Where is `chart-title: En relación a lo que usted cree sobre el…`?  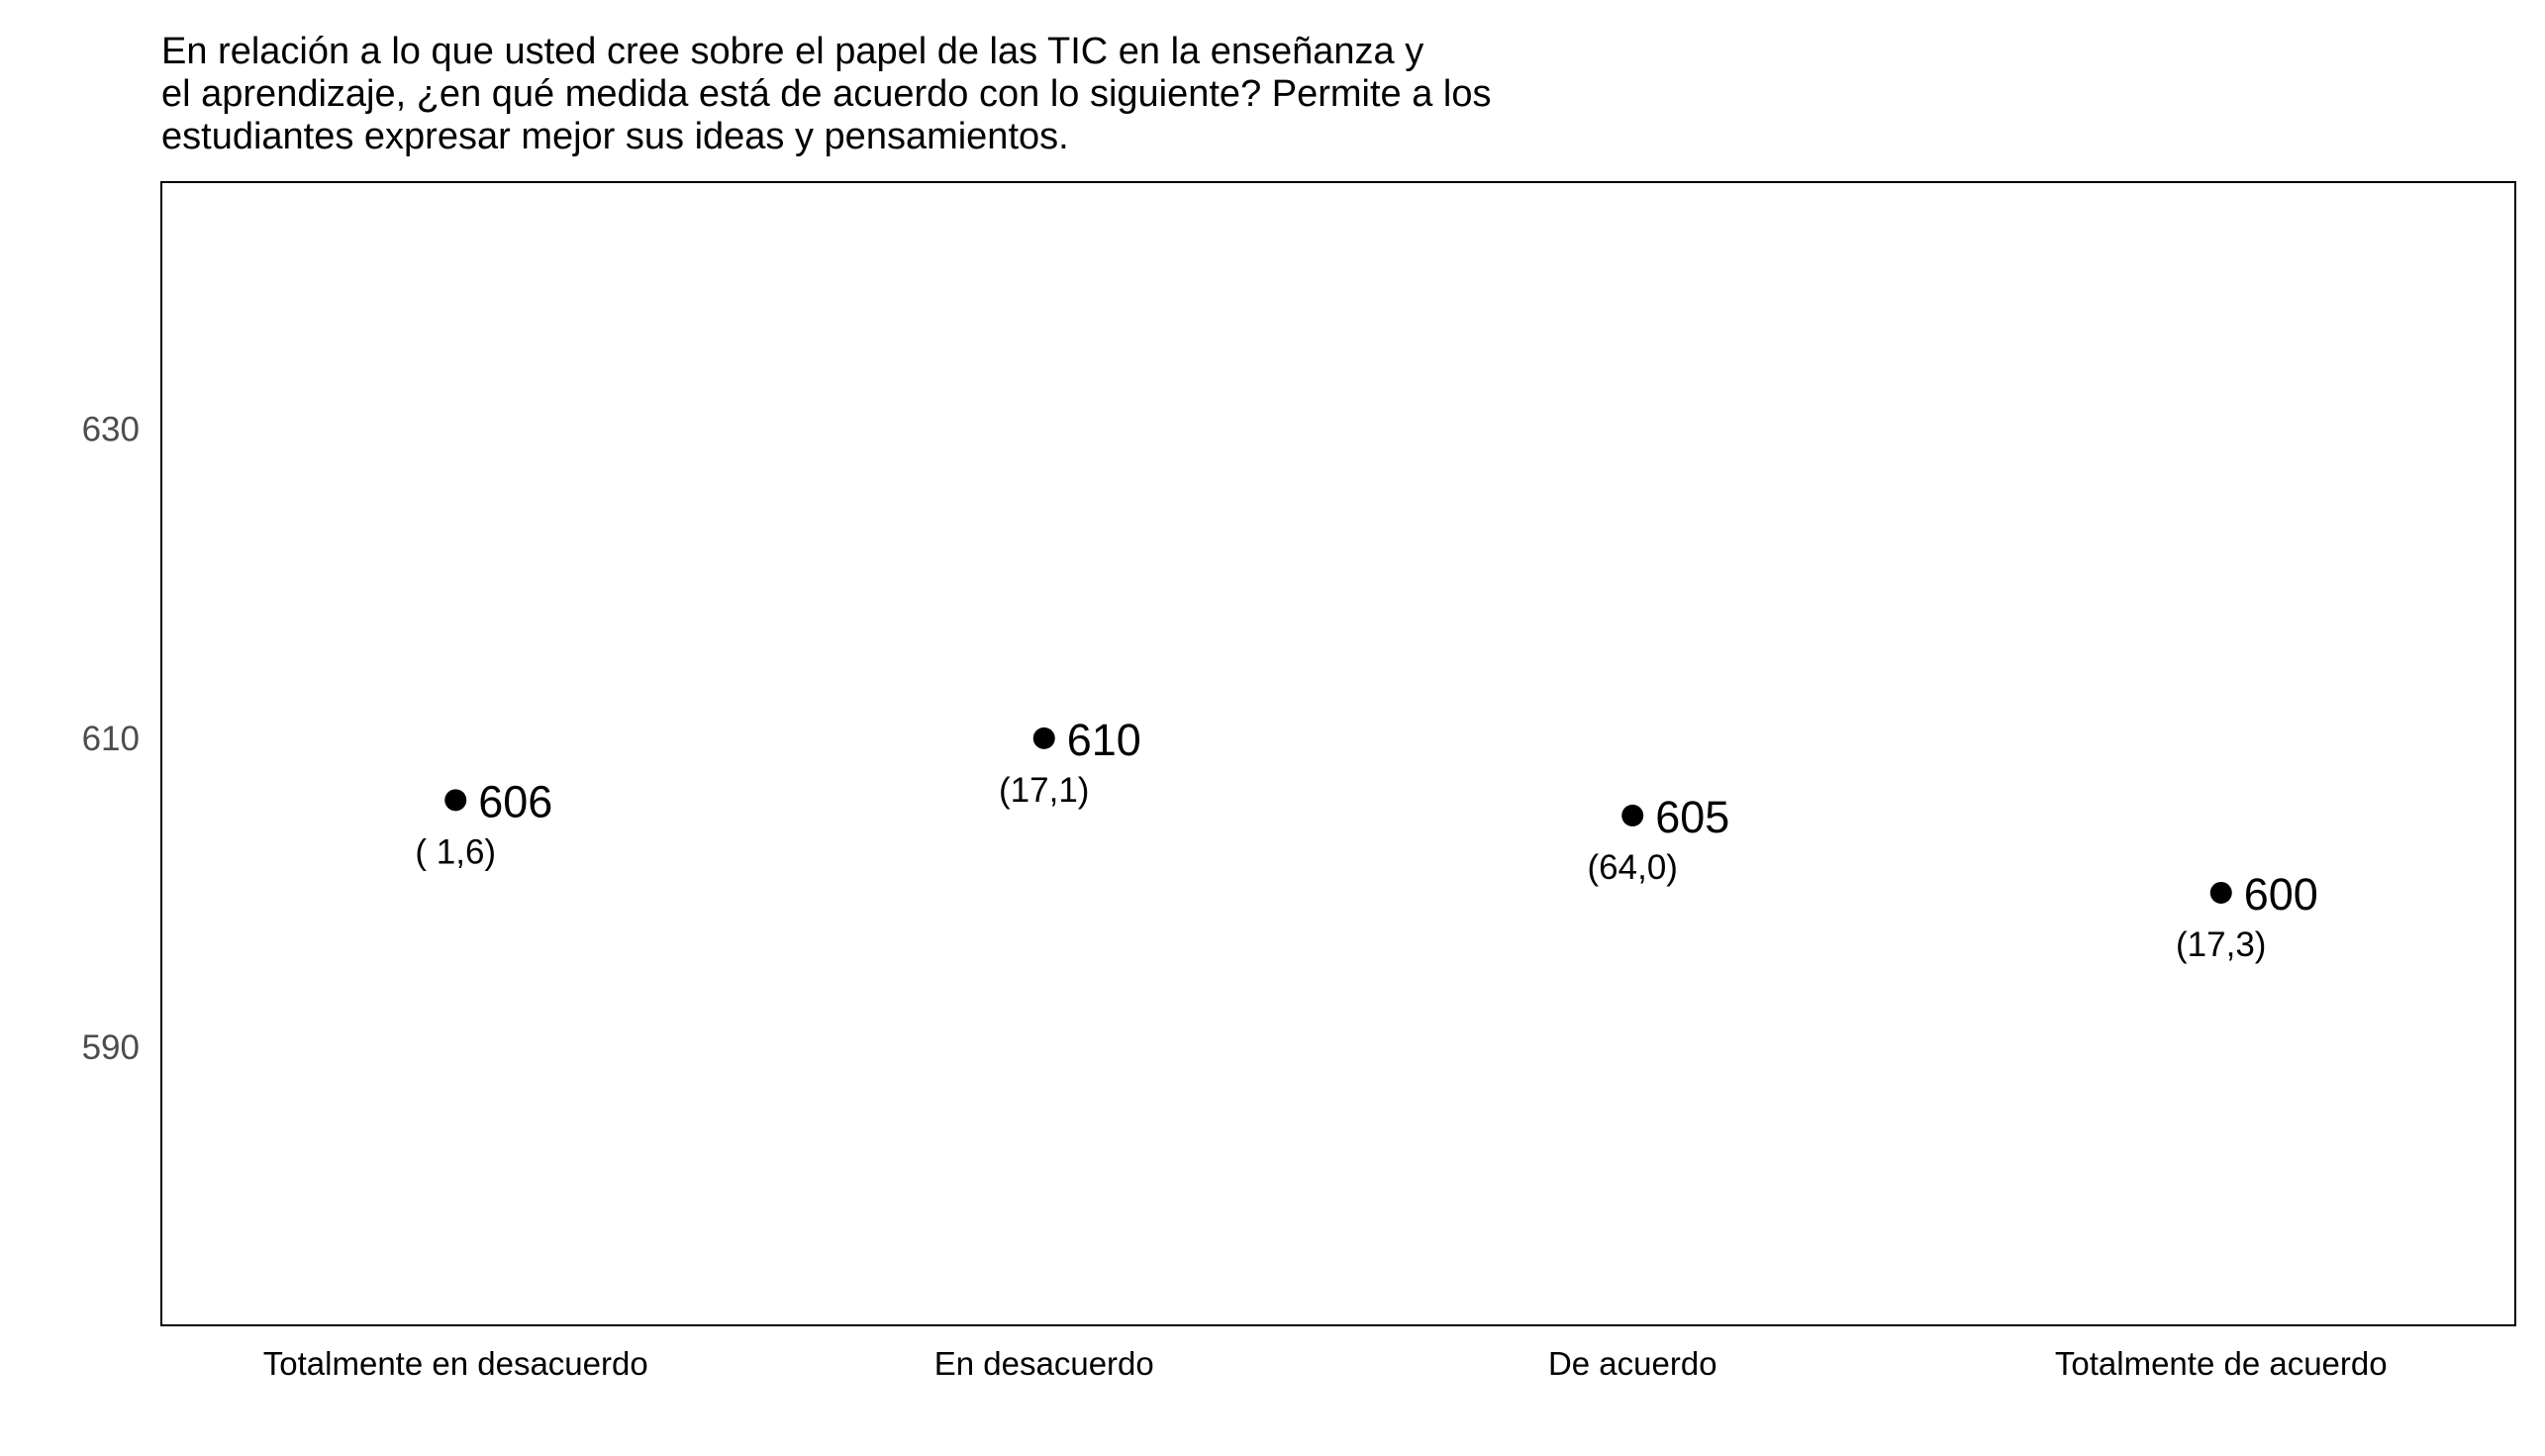 chart-title: En relación a lo que usted cree sobre el… is located at coordinates (826, 94).